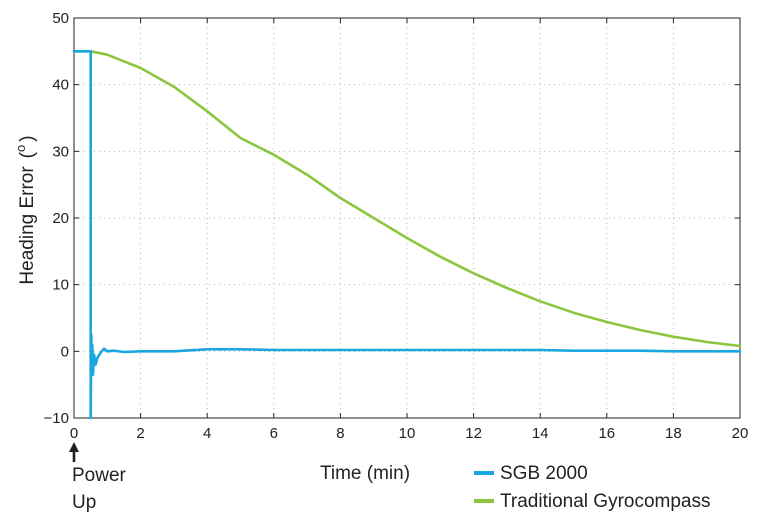 This screenshot has height=515, width=762. I want to click on y-tick-label: 40, so click(60, 85).